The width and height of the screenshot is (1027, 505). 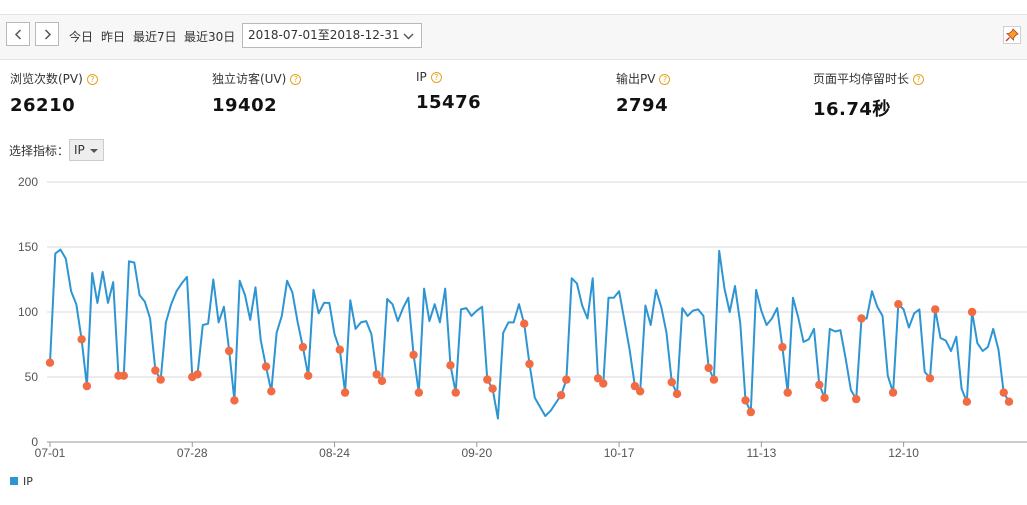 What do you see at coordinates (94, 151) in the screenshot?
I see `caret-down-icon` at bounding box center [94, 151].